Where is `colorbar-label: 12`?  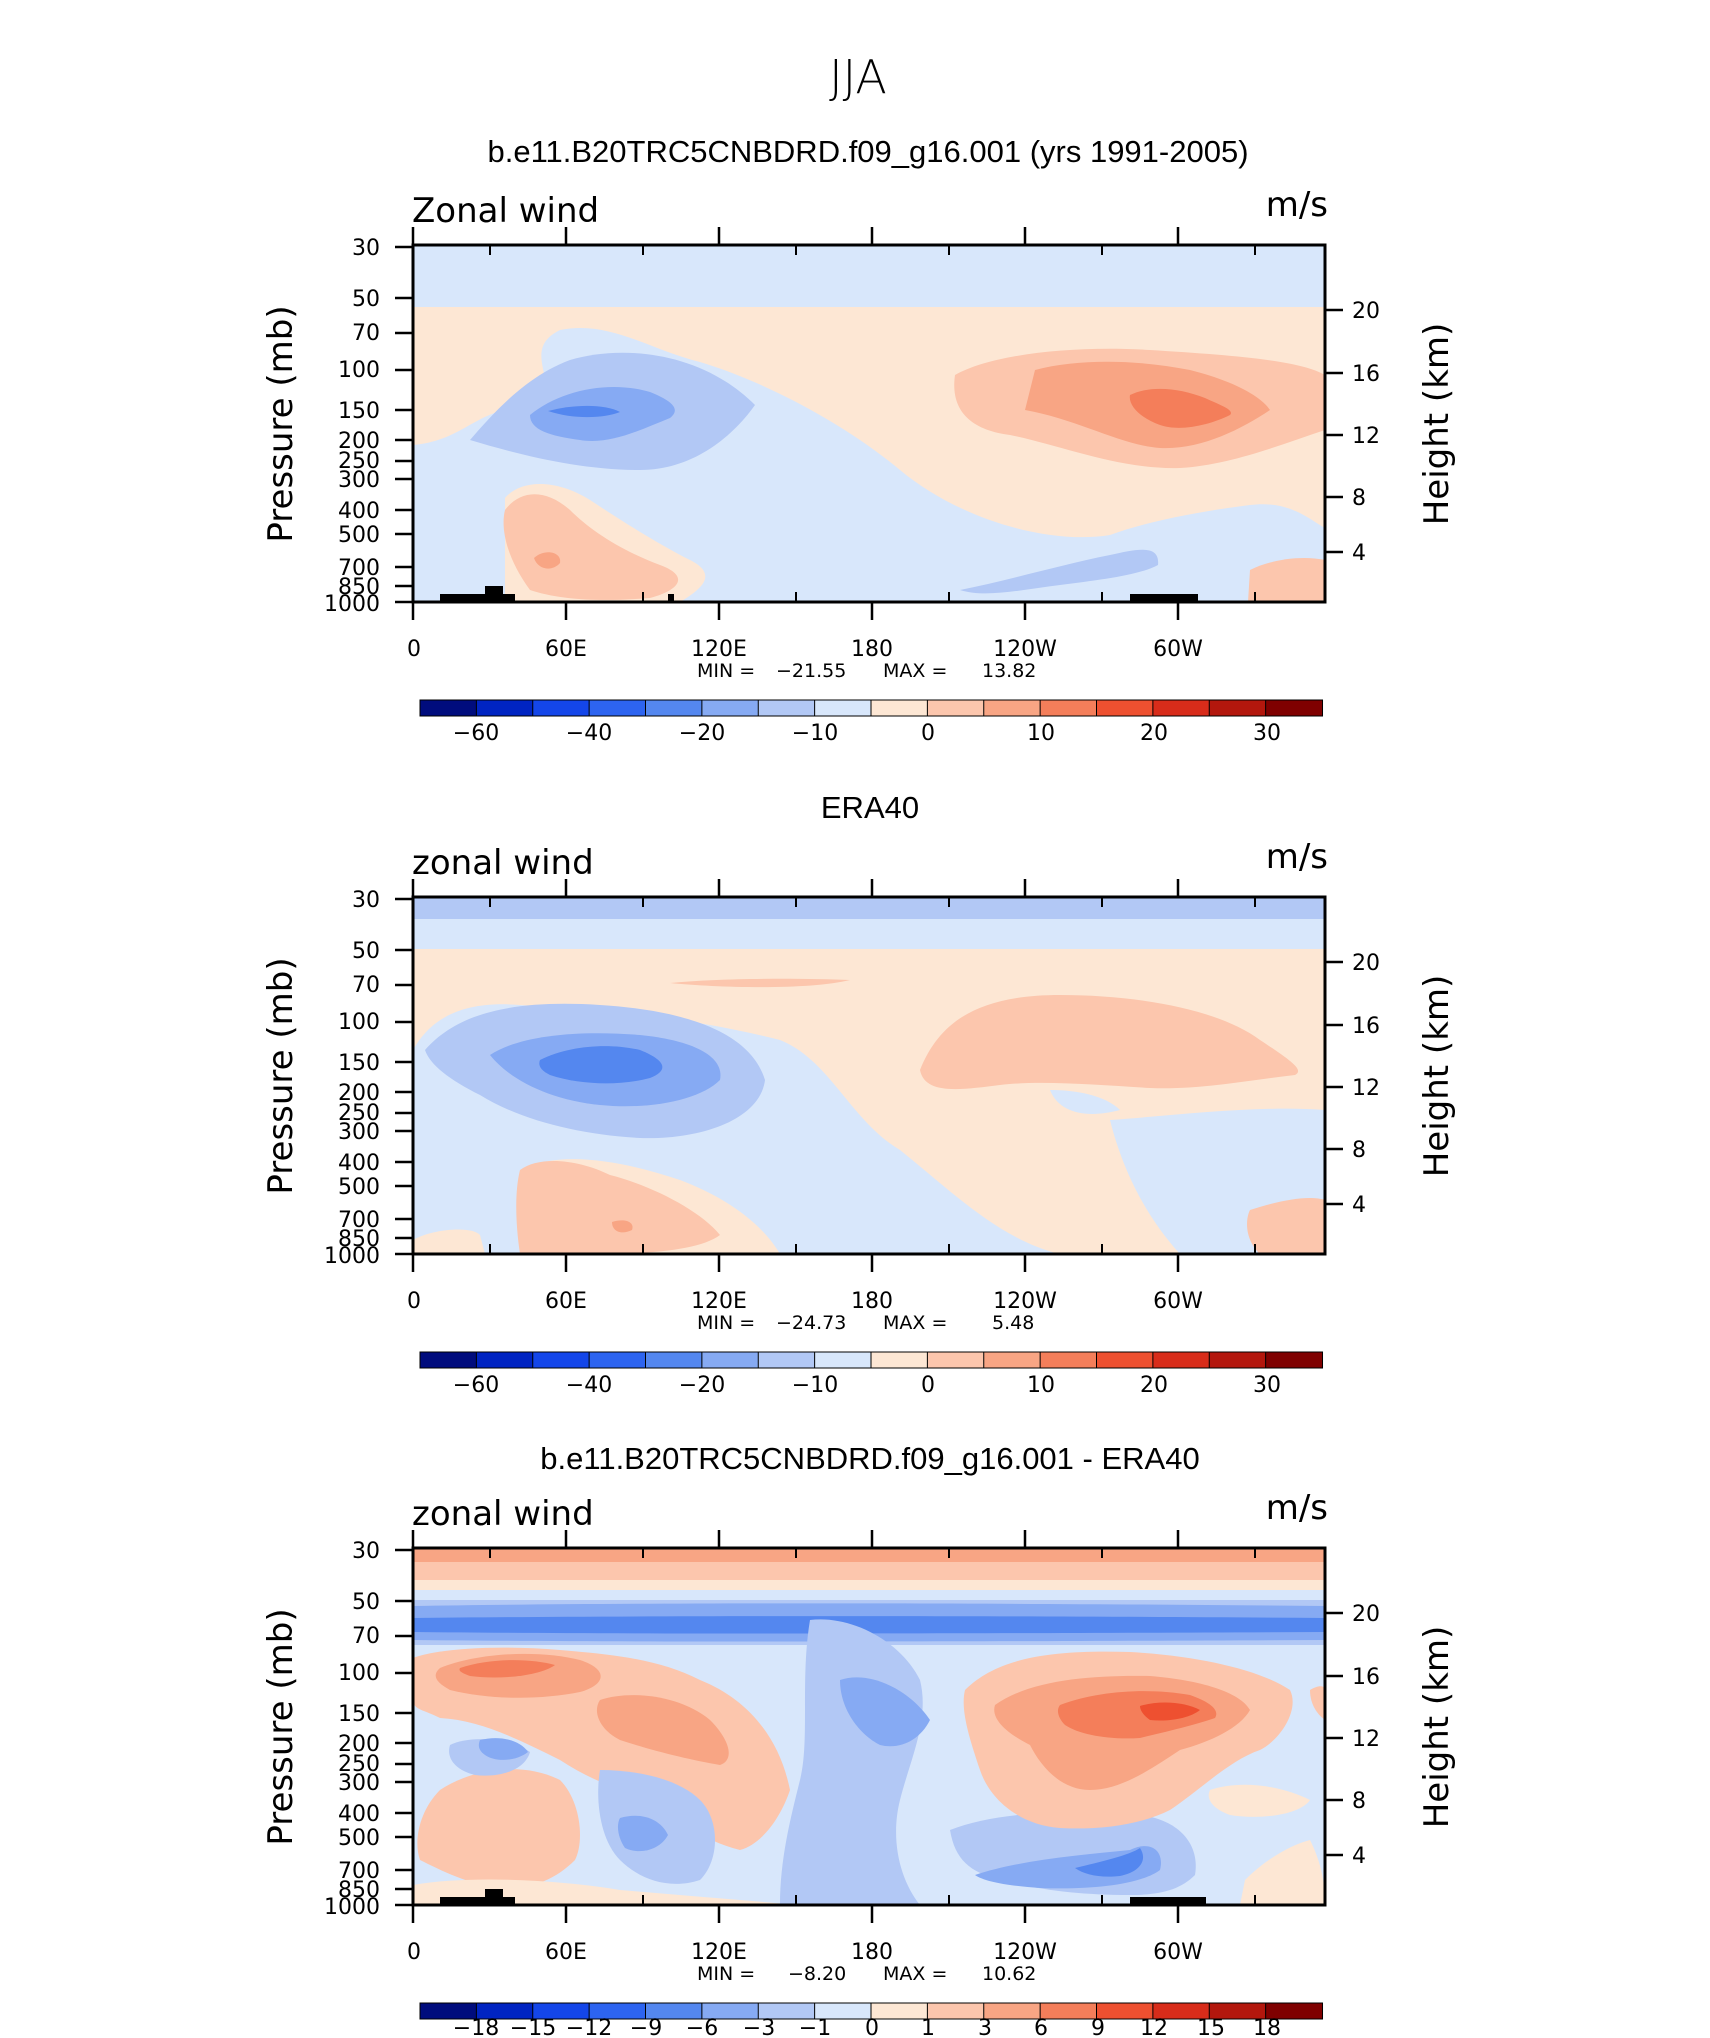
colorbar-label: 12 is located at coordinates (1154, 2027).